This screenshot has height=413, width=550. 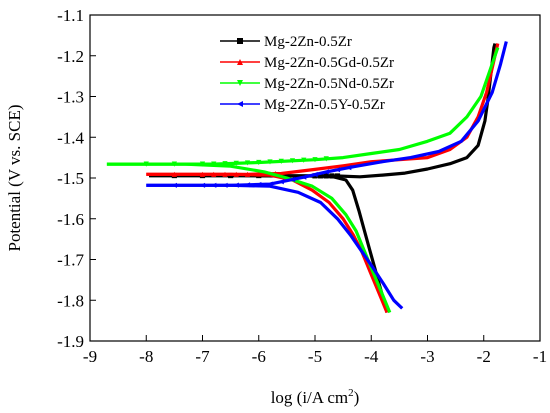 I want to click on legend-item-3: Mg-2Zn-0.5Nd-0.5Zr, so click(x=307, y=84).